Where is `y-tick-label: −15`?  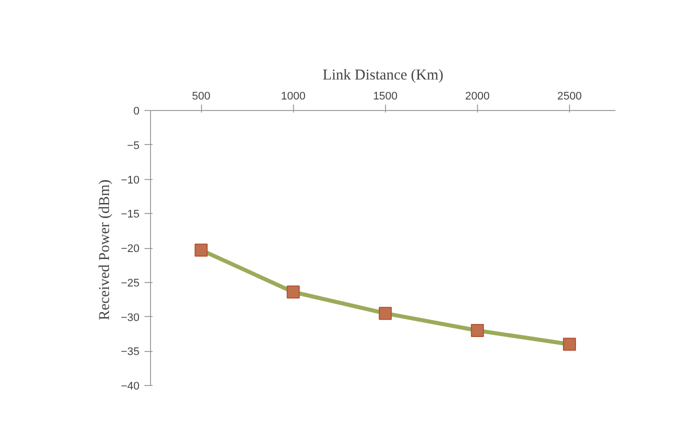
y-tick-label: −15 is located at coordinates (130, 214).